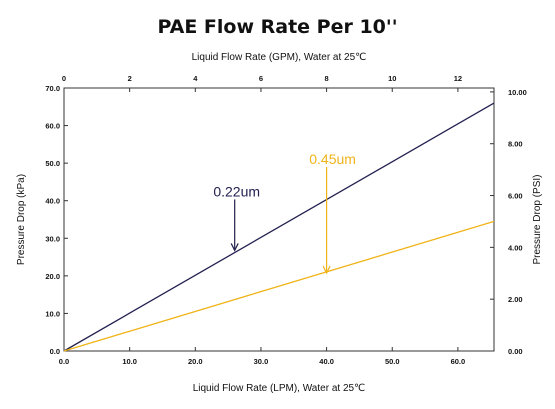 The image size is (555, 409). I want to click on y-axis-title: Pressure Drop (kPa), so click(21, 219).